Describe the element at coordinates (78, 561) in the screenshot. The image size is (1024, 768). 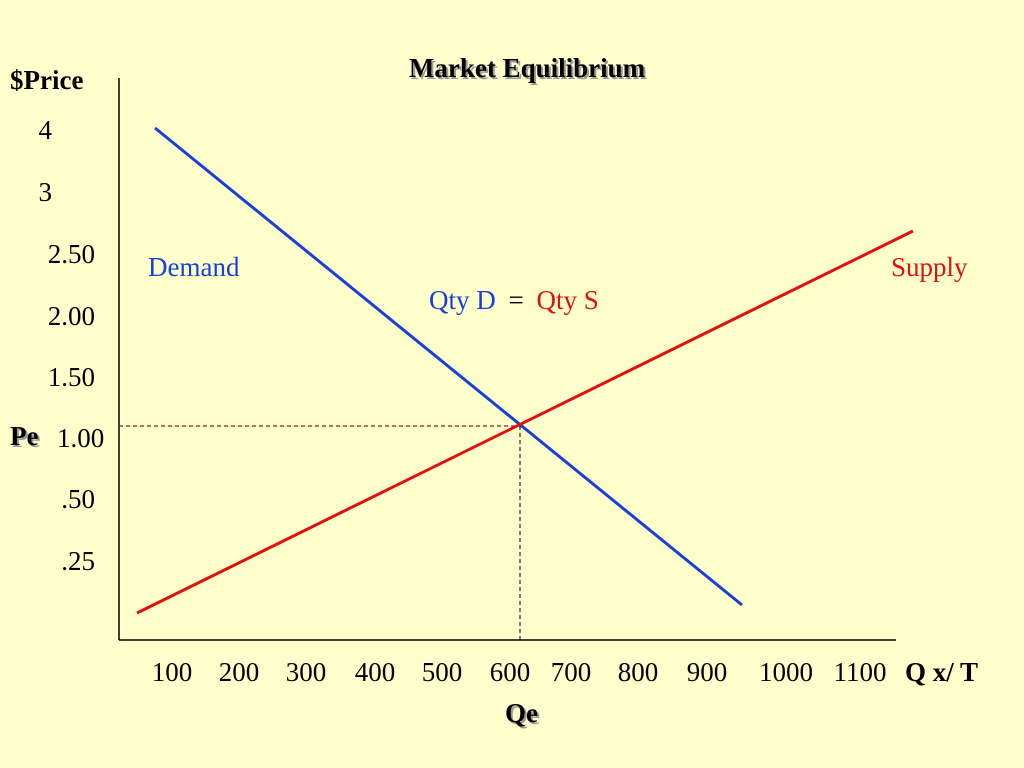
I see `y-tick-label: .25` at that location.